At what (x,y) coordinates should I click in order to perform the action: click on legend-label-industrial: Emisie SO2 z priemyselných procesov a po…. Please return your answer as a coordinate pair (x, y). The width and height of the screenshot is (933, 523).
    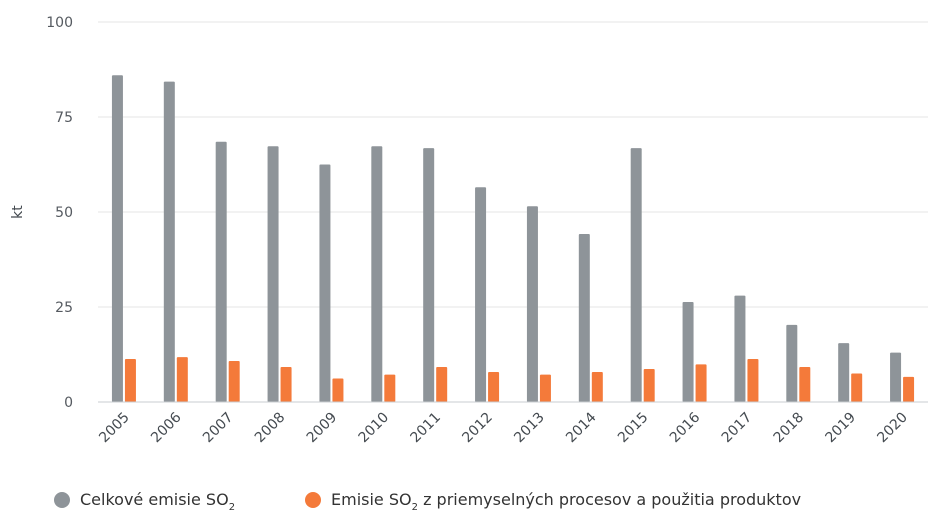
    Looking at the image, I should click on (566, 501).